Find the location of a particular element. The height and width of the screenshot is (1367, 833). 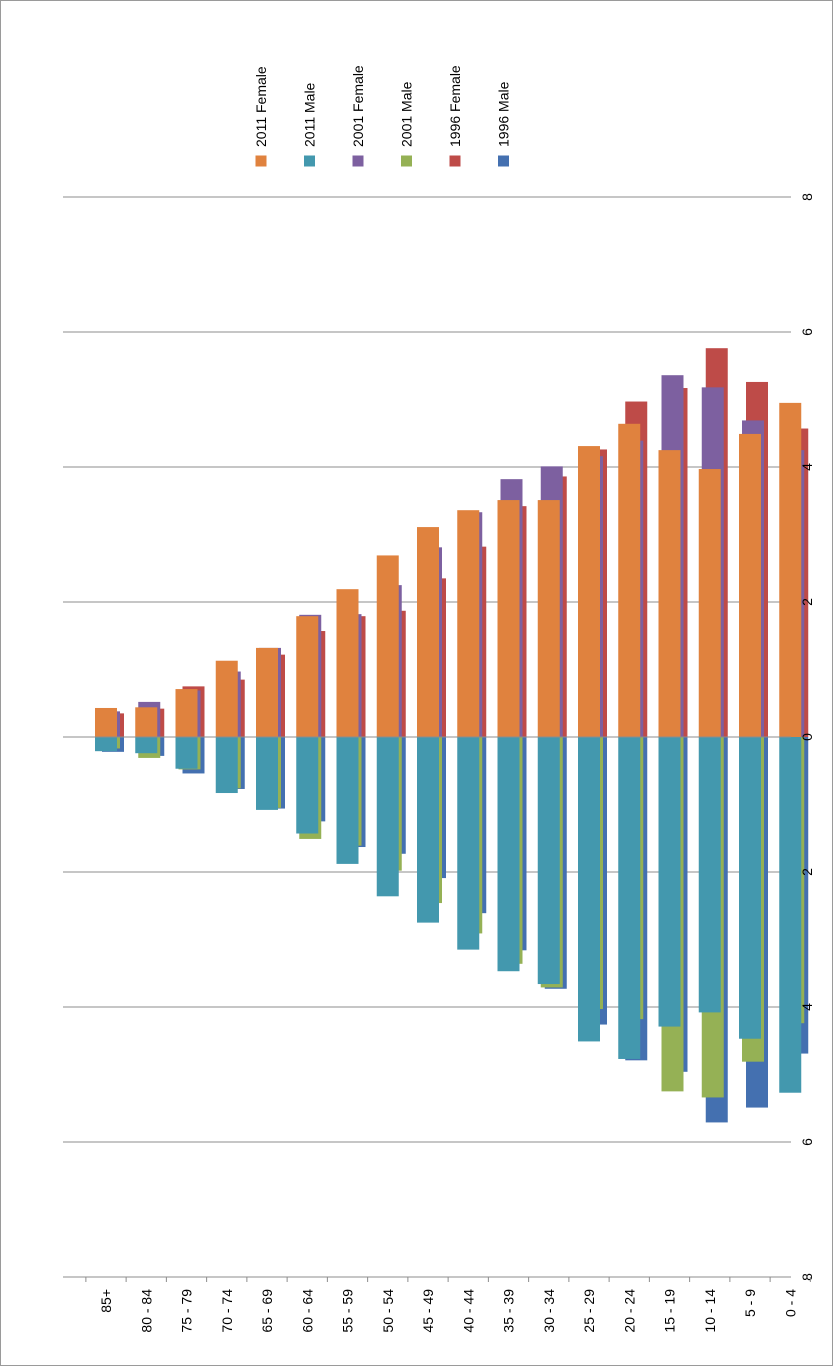

category-label: 75 - 79 is located at coordinates (187, 1311).